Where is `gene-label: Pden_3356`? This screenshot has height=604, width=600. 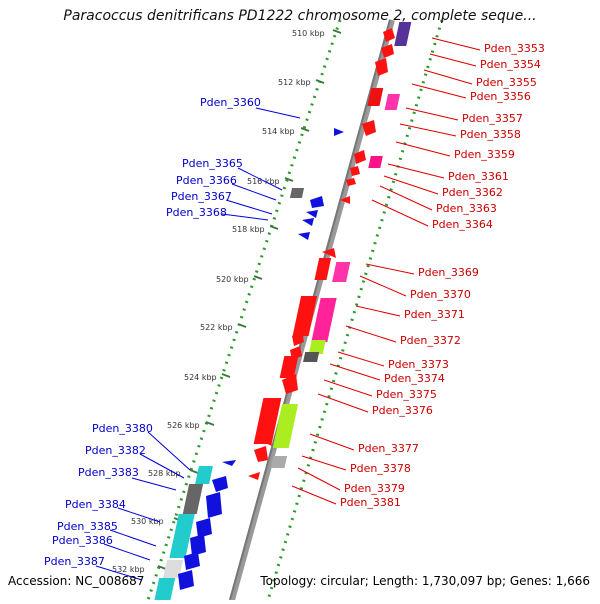
gene-label: Pden_3356 is located at coordinates (500, 96).